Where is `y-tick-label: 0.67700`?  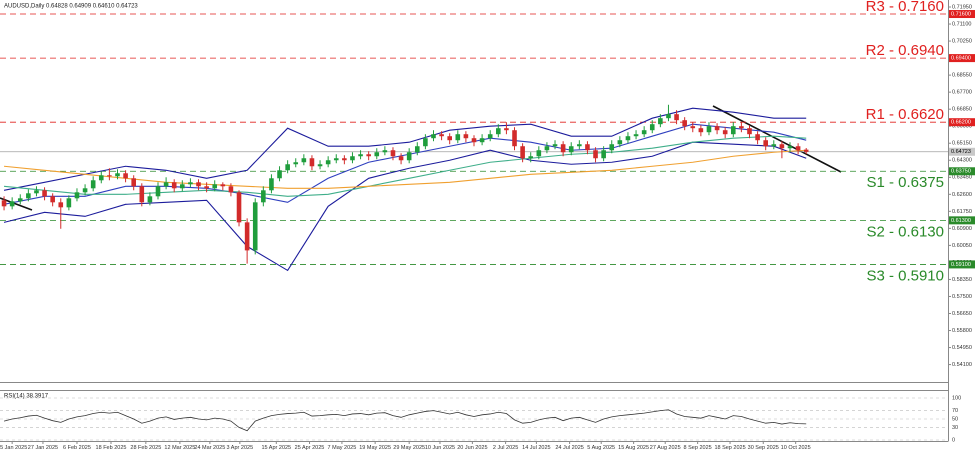 y-tick-label: 0.67700 is located at coordinates (962, 93).